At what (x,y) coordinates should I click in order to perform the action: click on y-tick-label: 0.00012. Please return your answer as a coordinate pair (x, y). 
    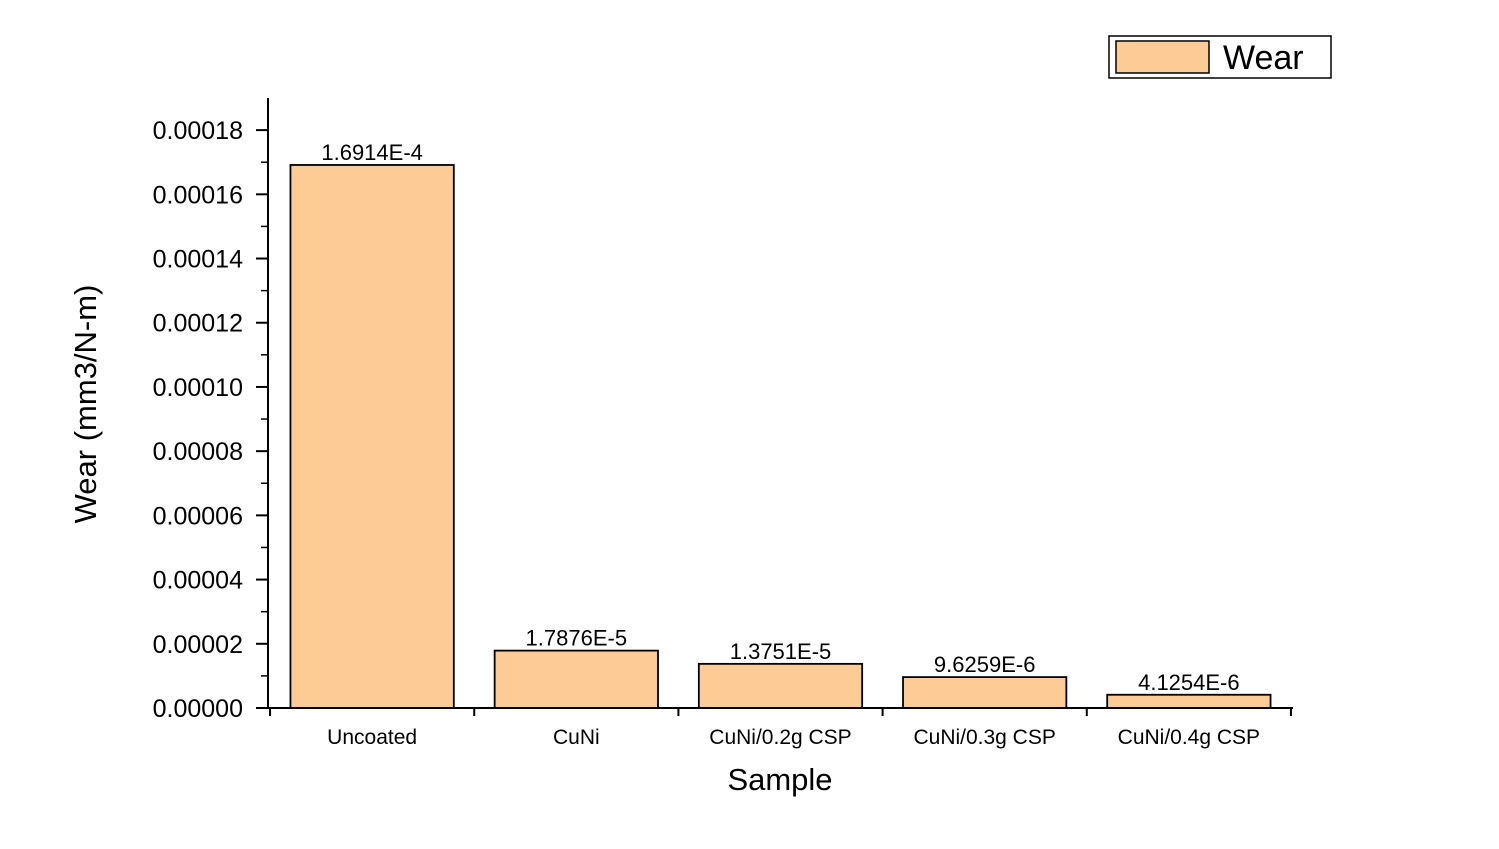
    Looking at the image, I should click on (198, 324).